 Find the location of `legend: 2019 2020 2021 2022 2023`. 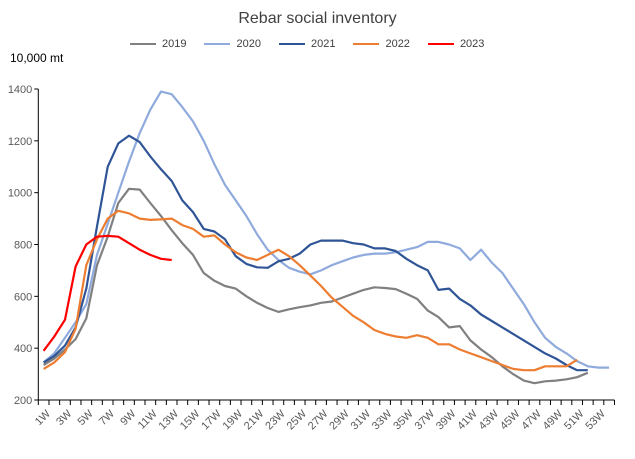

legend: 2019 2020 2021 2022 2023 is located at coordinates (307, 44).